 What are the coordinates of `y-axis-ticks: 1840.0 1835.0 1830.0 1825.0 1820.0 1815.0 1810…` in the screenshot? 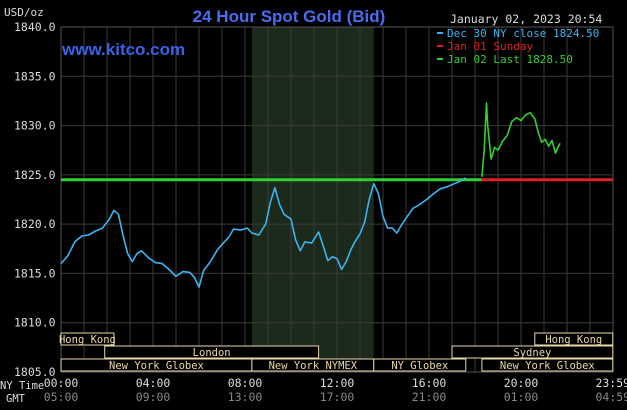 It's located at (35, 199).